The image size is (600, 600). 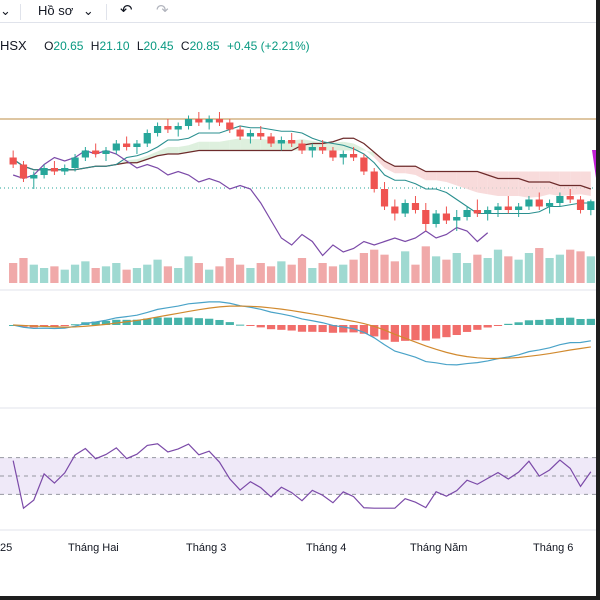 What do you see at coordinates (88, 10) in the screenshot?
I see `chevron-down-icon: ⌄` at bounding box center [88, 10].